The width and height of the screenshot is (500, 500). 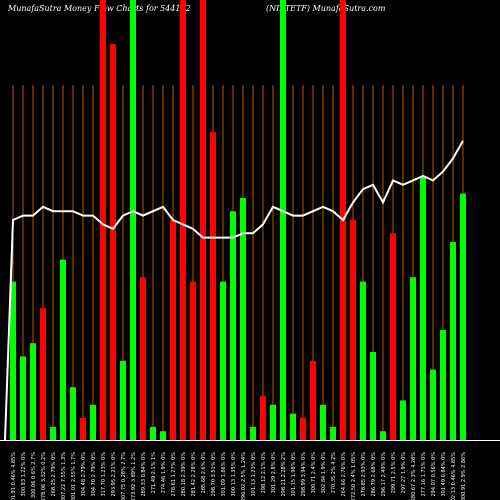 What do you see at coordinates (214, 474) in the screenshot?
I see `x-tick-label: 298.70 3.51% 0%` at bounding box center [214, 474].